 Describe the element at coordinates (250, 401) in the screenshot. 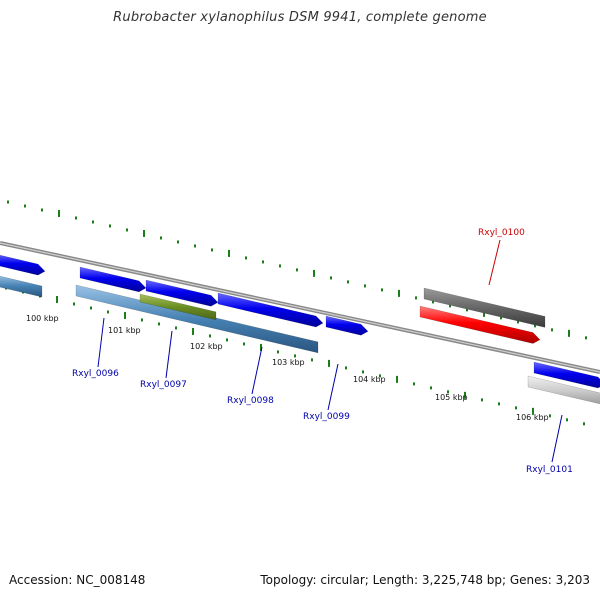

I see `gene-label-rxyl_0098: Rxyl_0098` at that location.